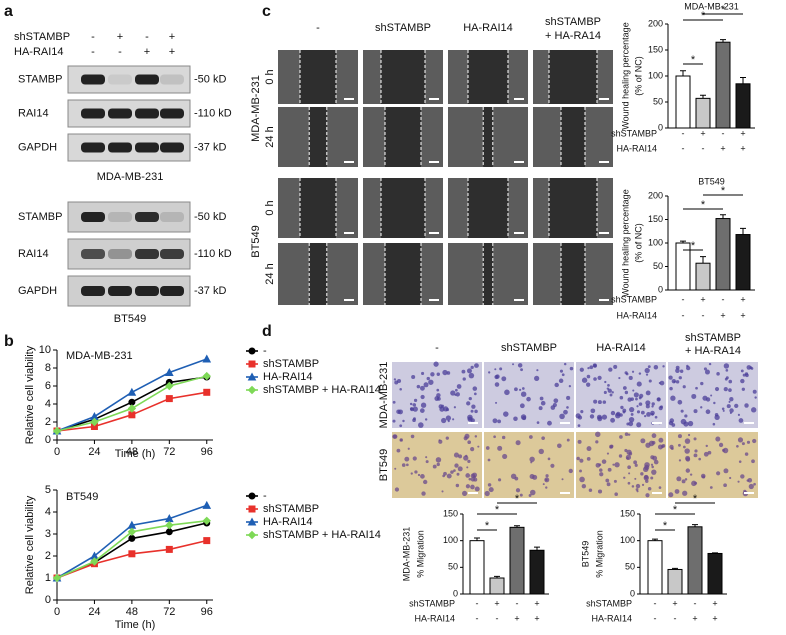  Describe the element at coordinates (723, 191) in the screenshot. I see `significance-label: *` at that location.